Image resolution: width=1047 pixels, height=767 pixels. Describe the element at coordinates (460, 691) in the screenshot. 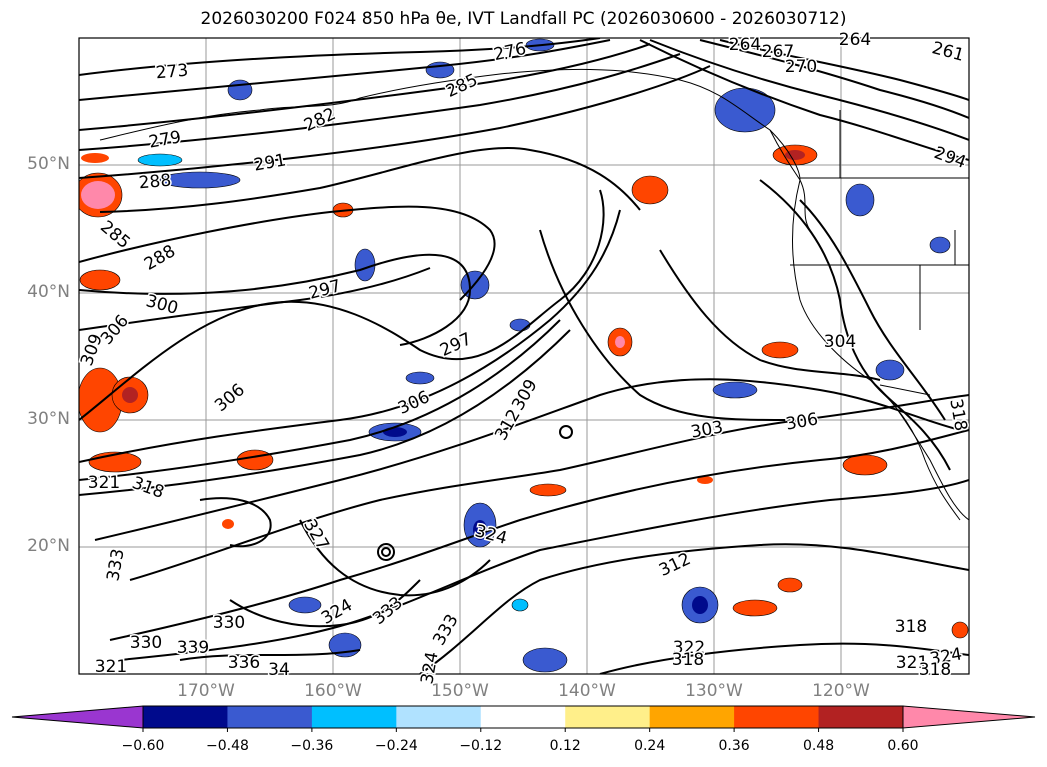

I see `lon-tick-label: 150°W` at that location.